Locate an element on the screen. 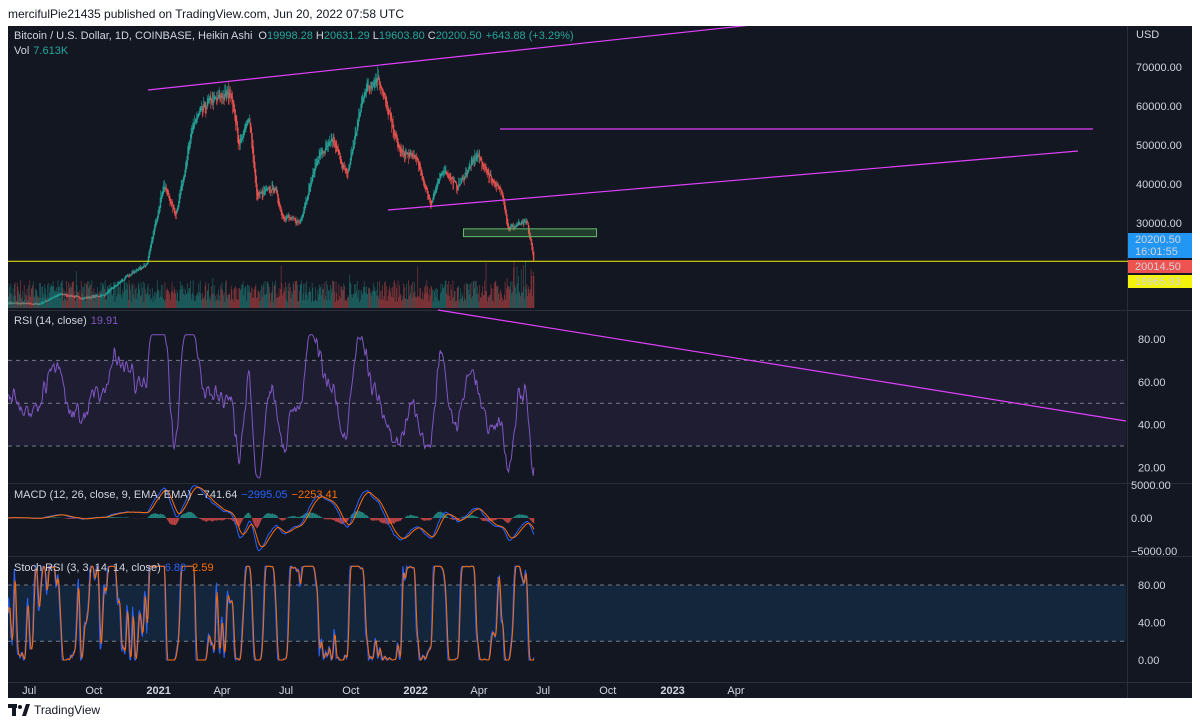 The height and width of the screenshot is (723, 1200). stoch-label: Stoch RSI (3, 3, 14, 14, close) is located at coordinates (87, 568).